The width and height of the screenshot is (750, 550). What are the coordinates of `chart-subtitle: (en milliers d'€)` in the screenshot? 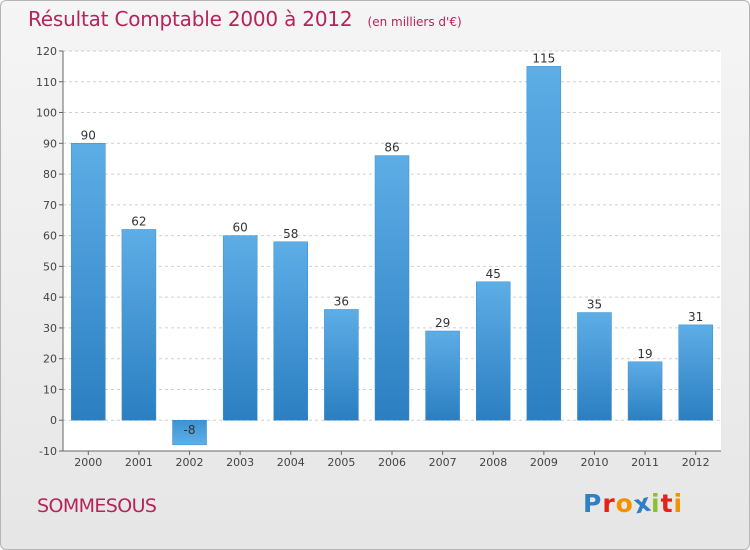 It's located at (414, 22).